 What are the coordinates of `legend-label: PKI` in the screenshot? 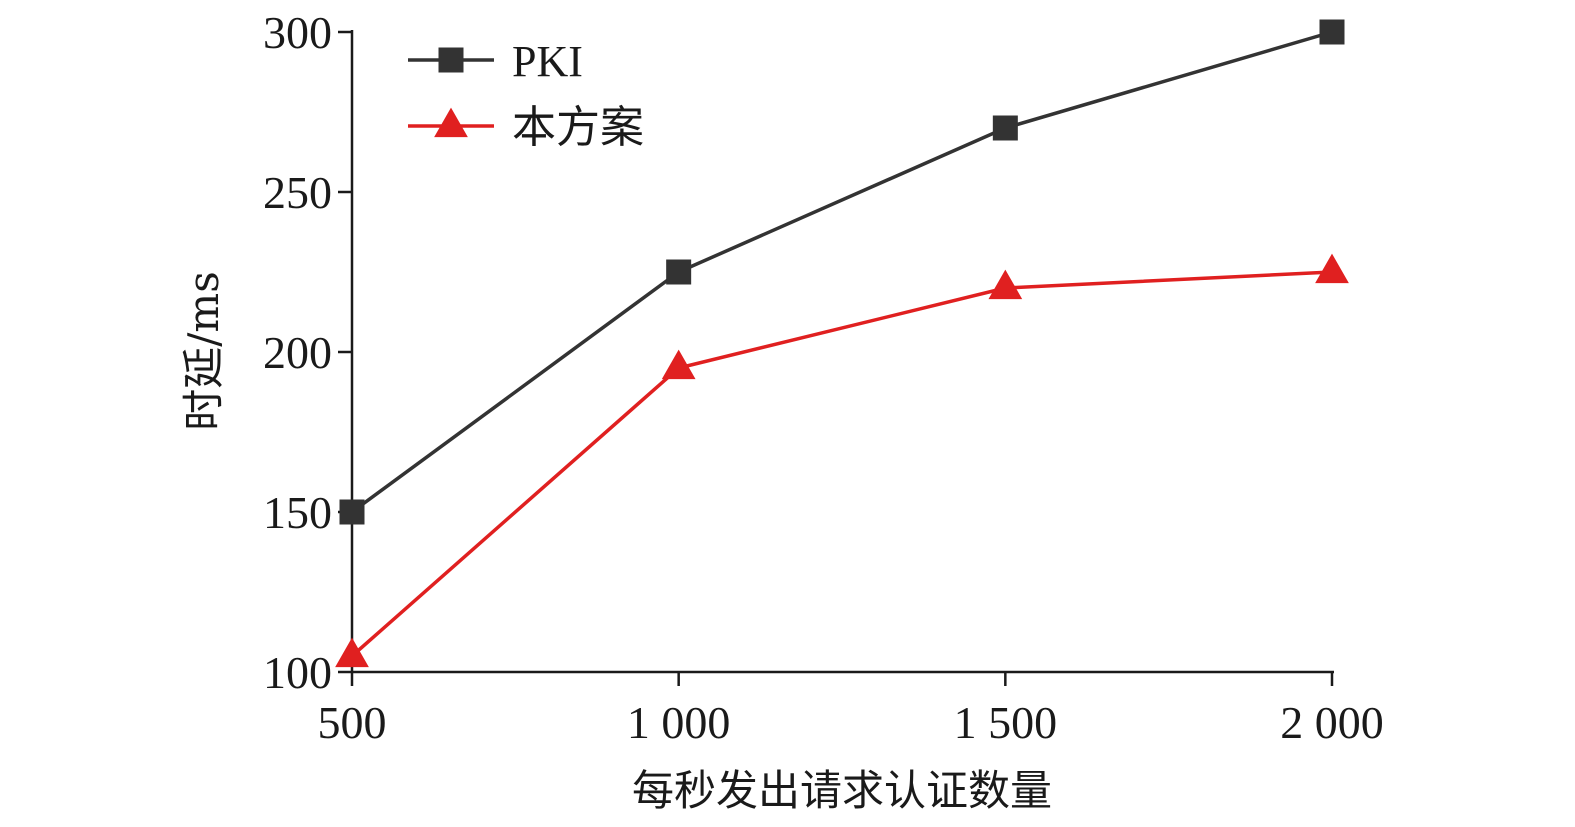 It's located at (547, 61).